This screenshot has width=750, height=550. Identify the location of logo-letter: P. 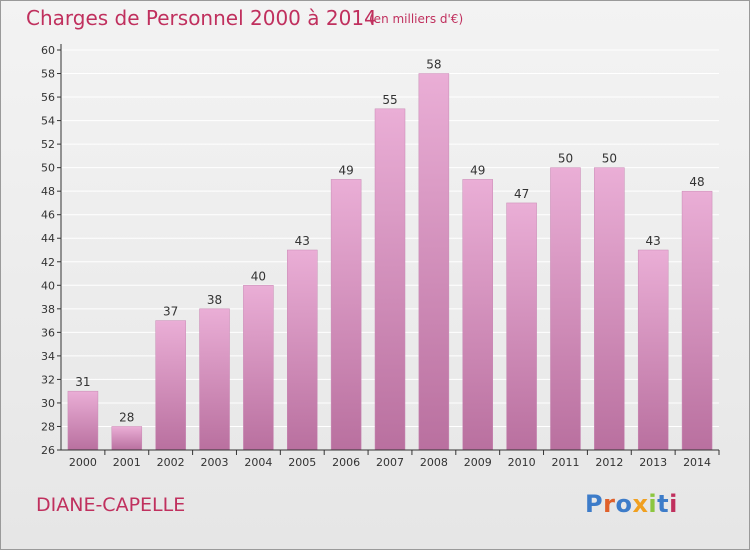
(594, 504).